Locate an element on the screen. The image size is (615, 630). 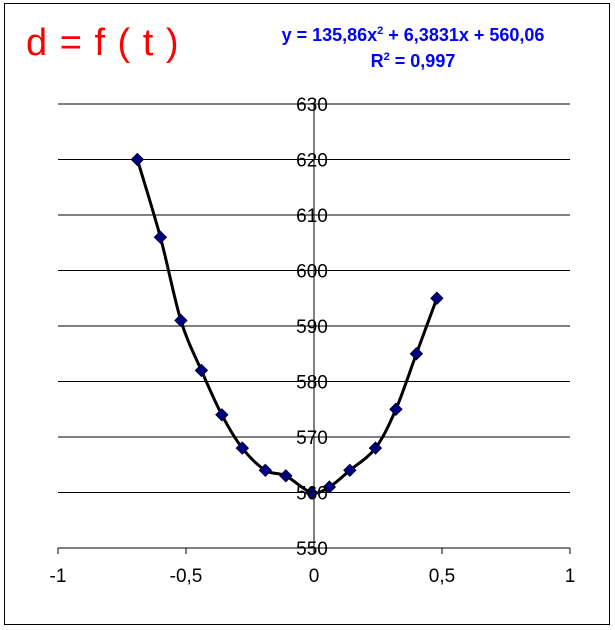
y-tick-label-2: 570 is located at coordinates (312, 438).